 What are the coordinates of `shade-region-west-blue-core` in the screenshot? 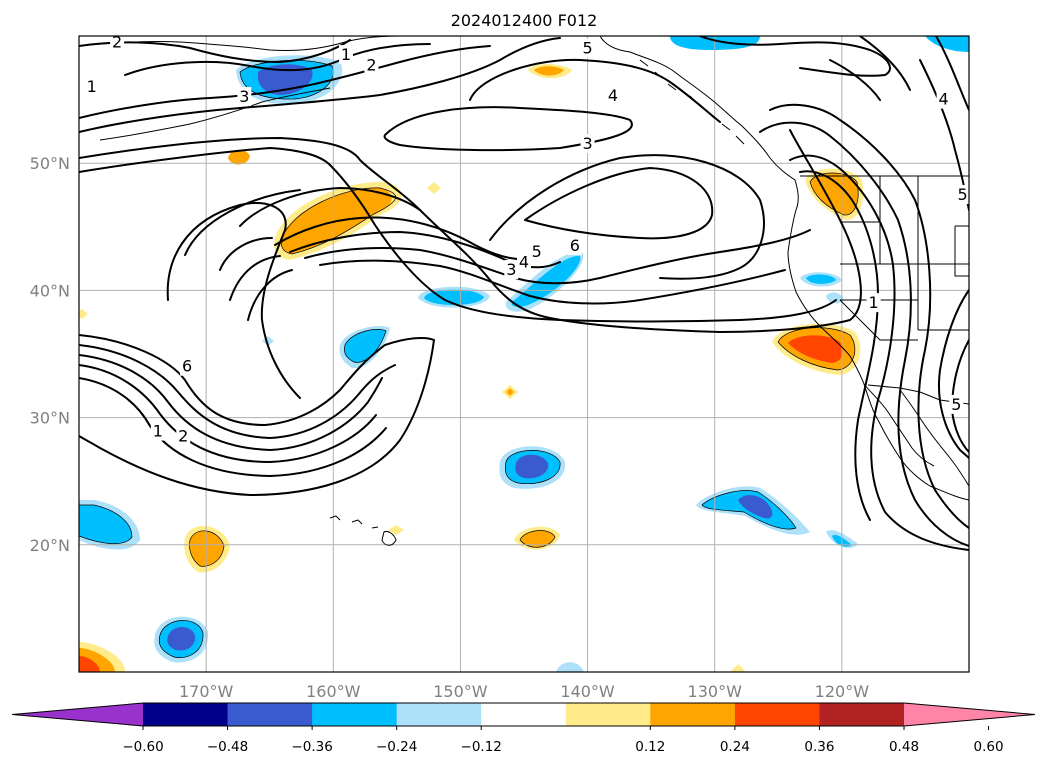 It's located at (105, 524).